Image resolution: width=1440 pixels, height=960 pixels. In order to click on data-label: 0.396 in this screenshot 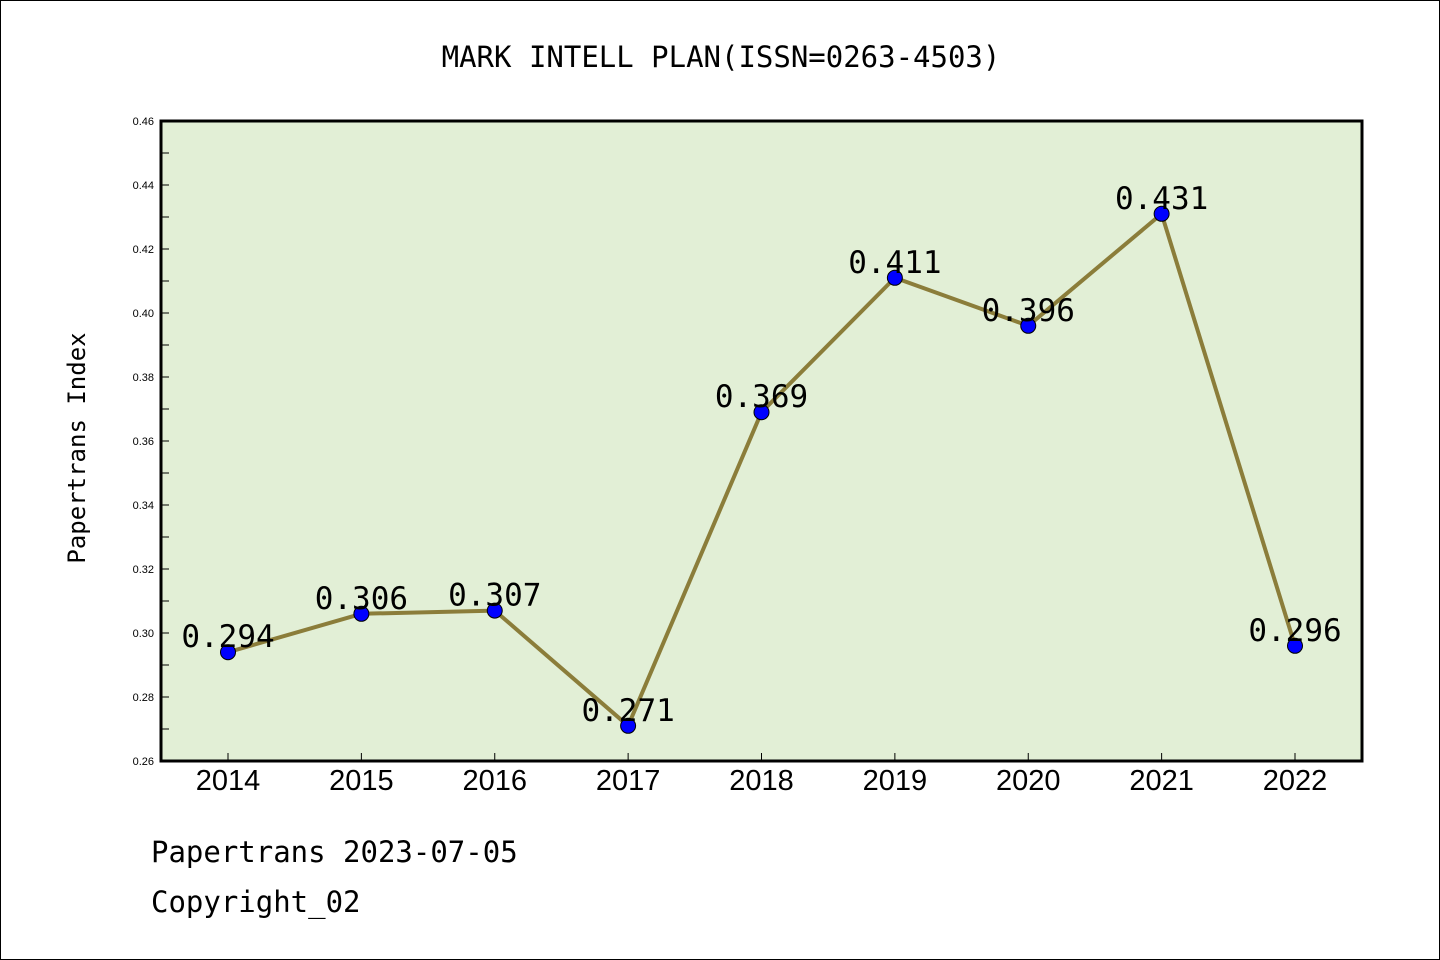, I will do `click(1028, 311)`.